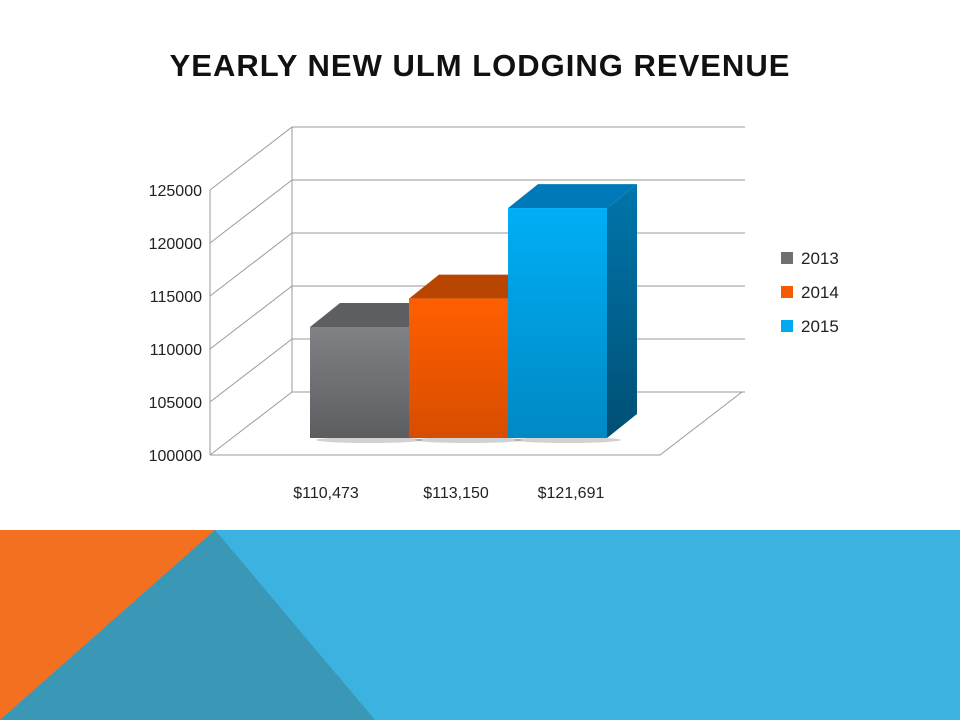 This screenshot has height=720, width=960. What do you see at coordinates (175, 456) in the screenshot?
I see `y-tick-label: 100000` at bounding box center [175, 456].